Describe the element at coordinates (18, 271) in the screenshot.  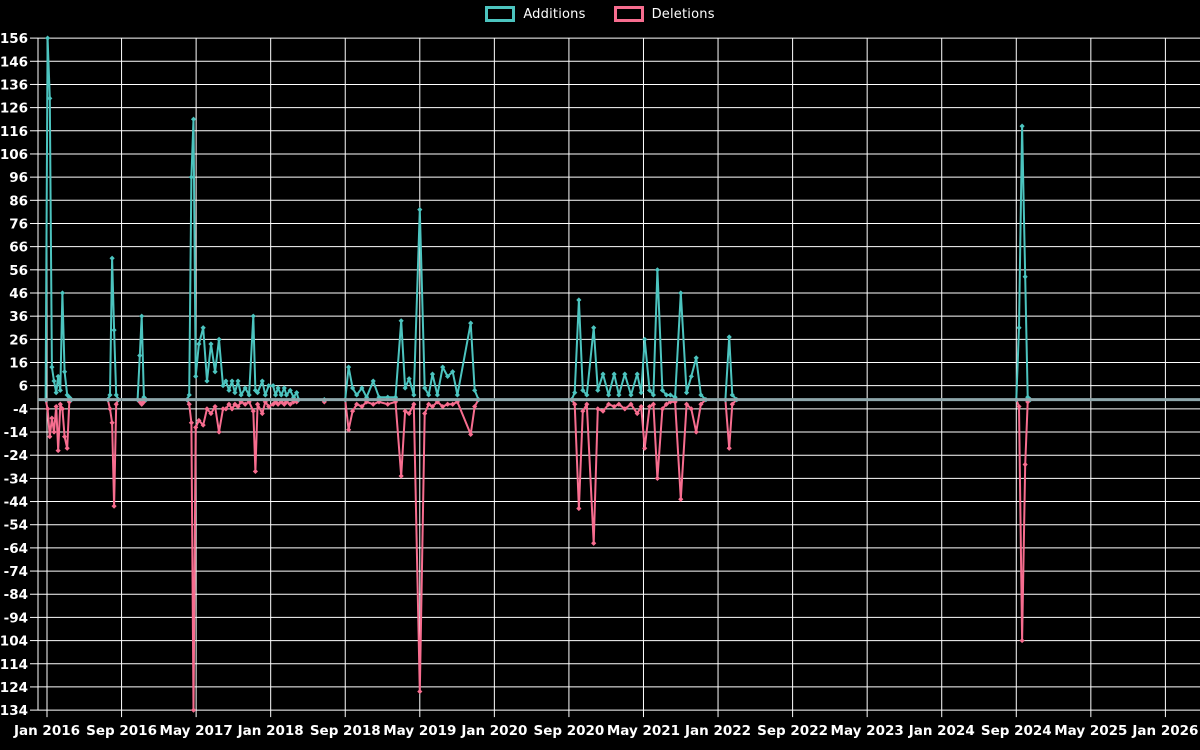
I see `svg-text: 56` at that location.